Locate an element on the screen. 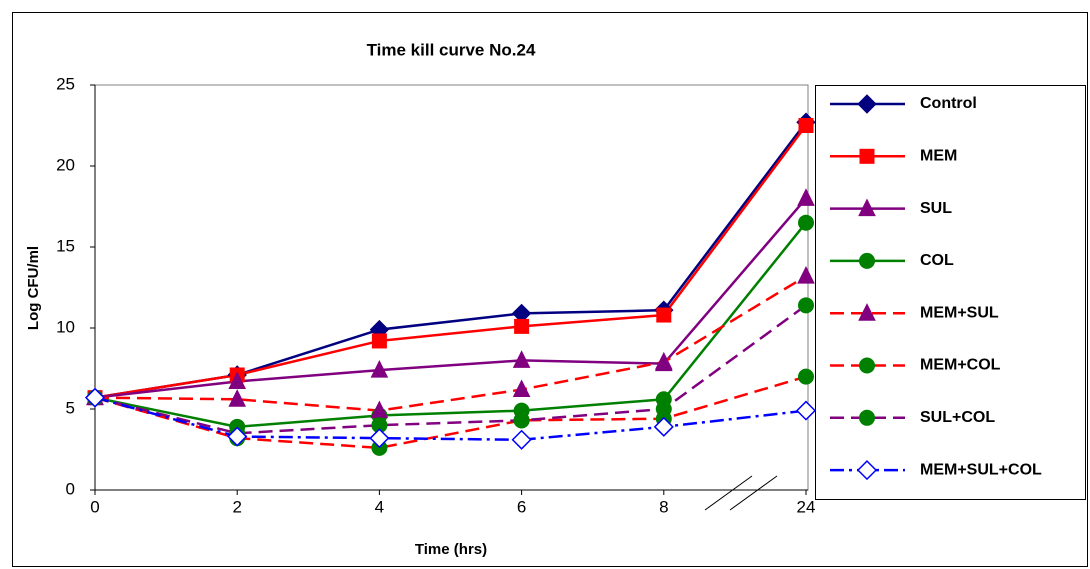  x-tick-label: 4 is located at coordinates (379, 506).